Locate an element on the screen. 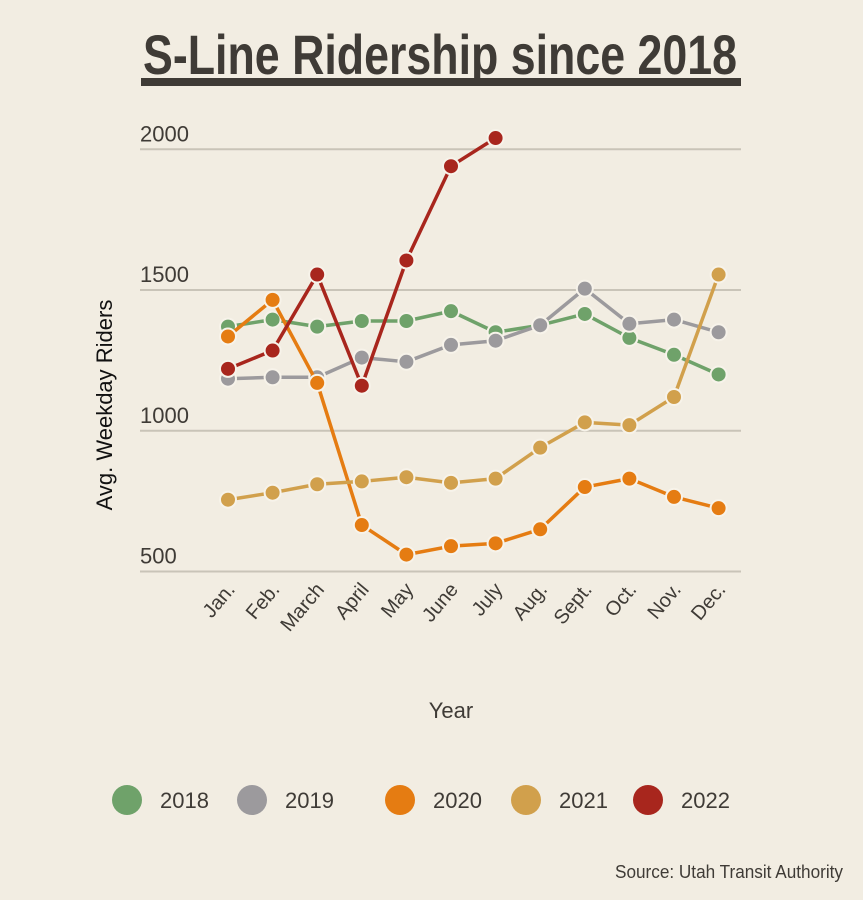  title-underline is located at coordinates (441, 82).